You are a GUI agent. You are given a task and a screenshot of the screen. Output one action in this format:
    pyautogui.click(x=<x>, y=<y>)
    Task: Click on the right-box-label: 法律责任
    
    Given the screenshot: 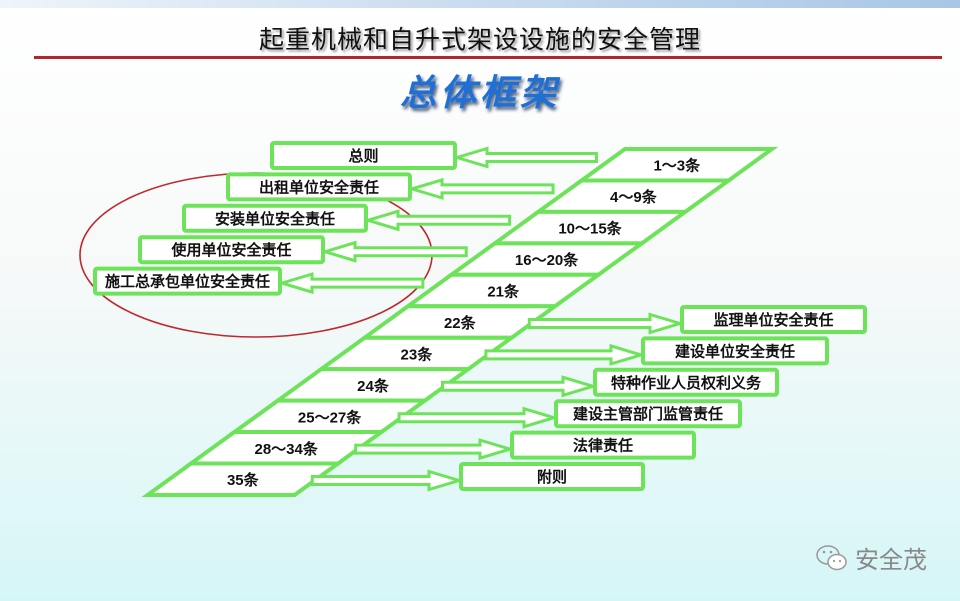 What is the action you would take?
    pyautogui.click(x=603, y=446)
    